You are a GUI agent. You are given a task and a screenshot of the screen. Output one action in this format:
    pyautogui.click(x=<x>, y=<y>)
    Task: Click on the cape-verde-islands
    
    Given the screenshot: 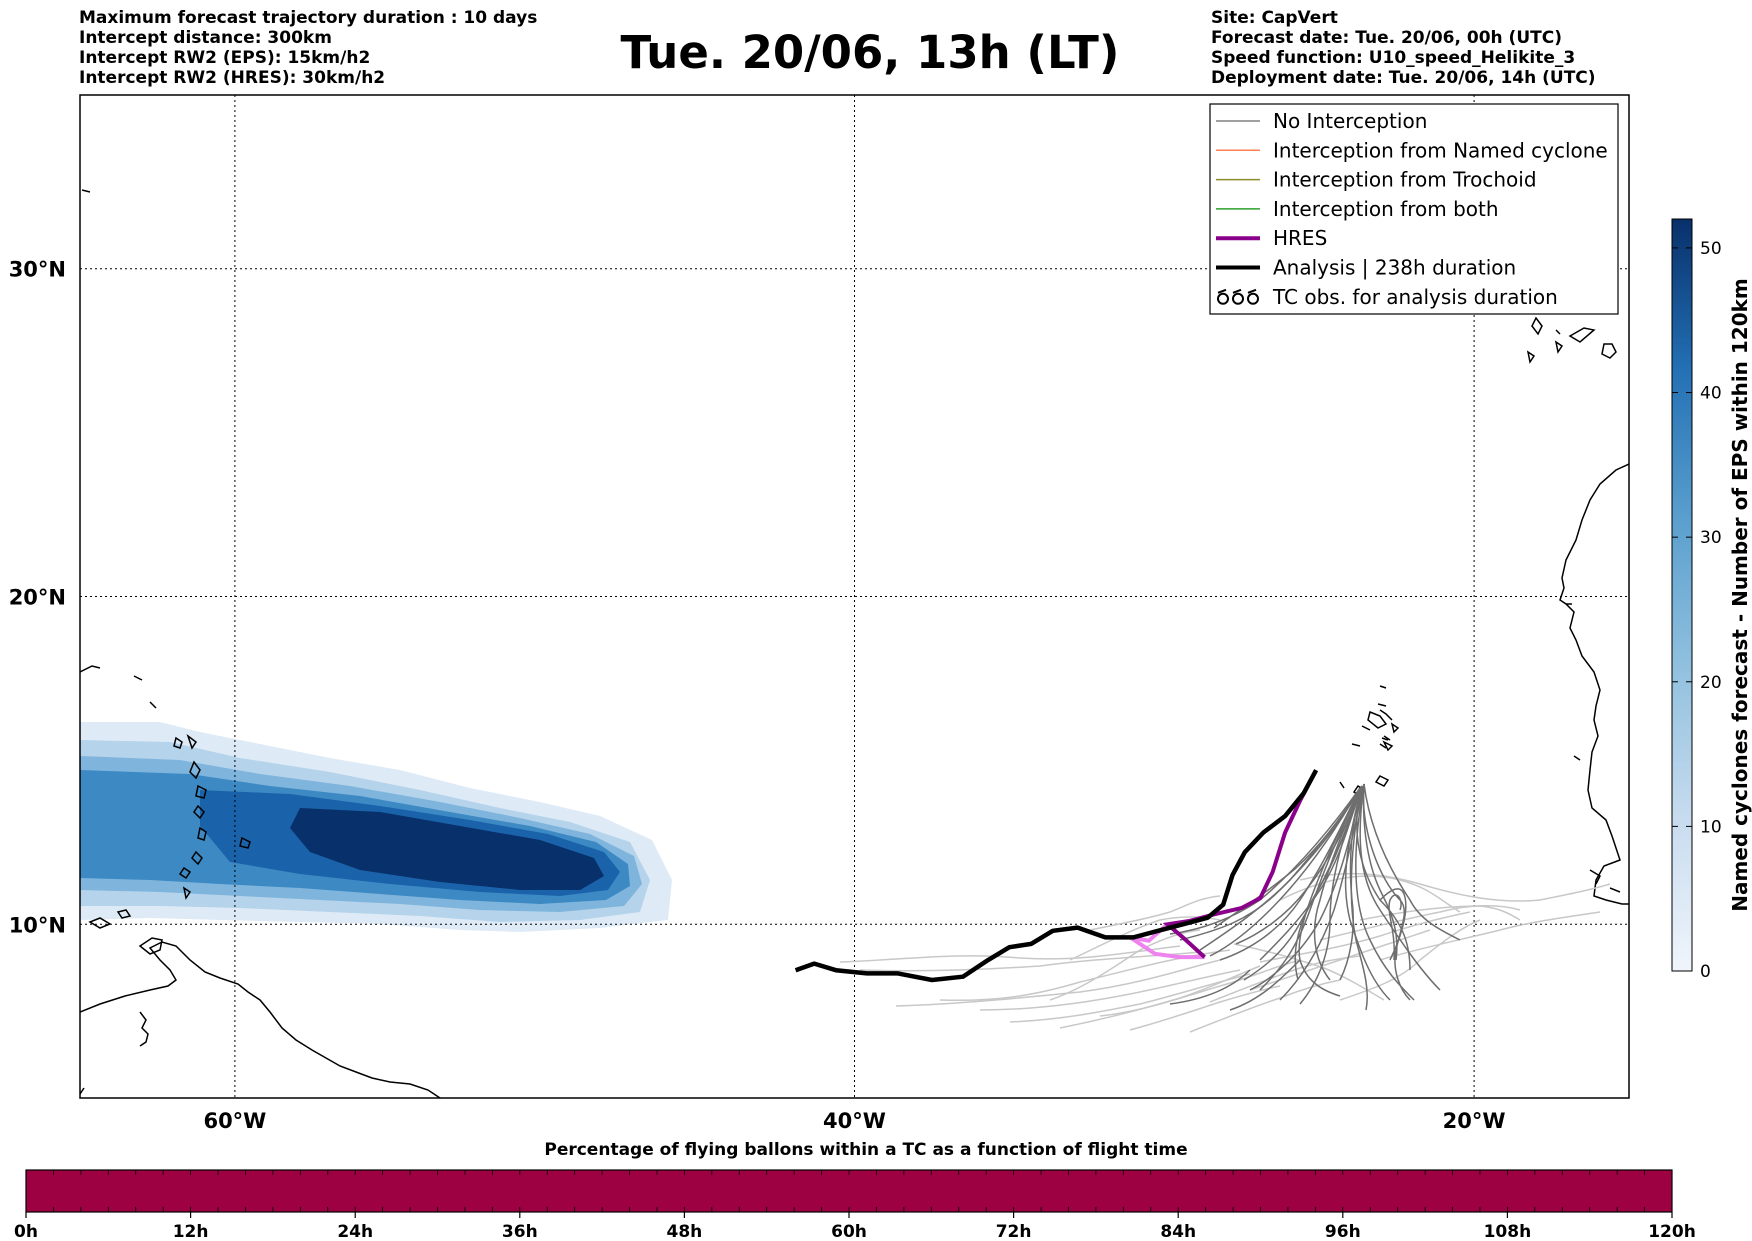 What is the action you would take?
    pyautogui.click(x=1369, y=741)
    